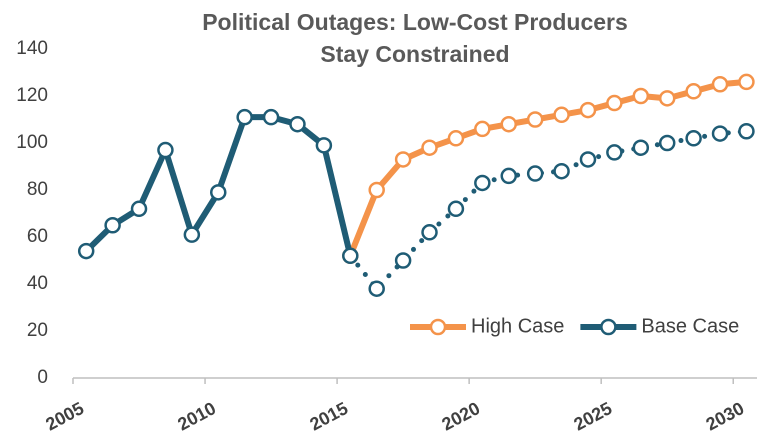  Describe the element at coordinates (37, 236) in the screenshot. I see `y-tick-label: 60` at that location.